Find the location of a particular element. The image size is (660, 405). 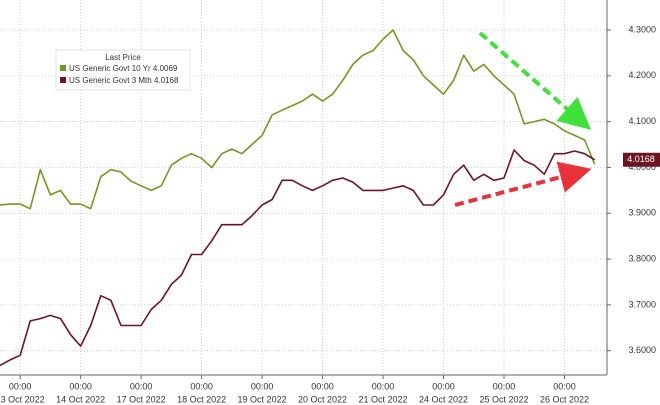

x-tick-label: 14 Oct 2022 is located at coordinates (80, 399).